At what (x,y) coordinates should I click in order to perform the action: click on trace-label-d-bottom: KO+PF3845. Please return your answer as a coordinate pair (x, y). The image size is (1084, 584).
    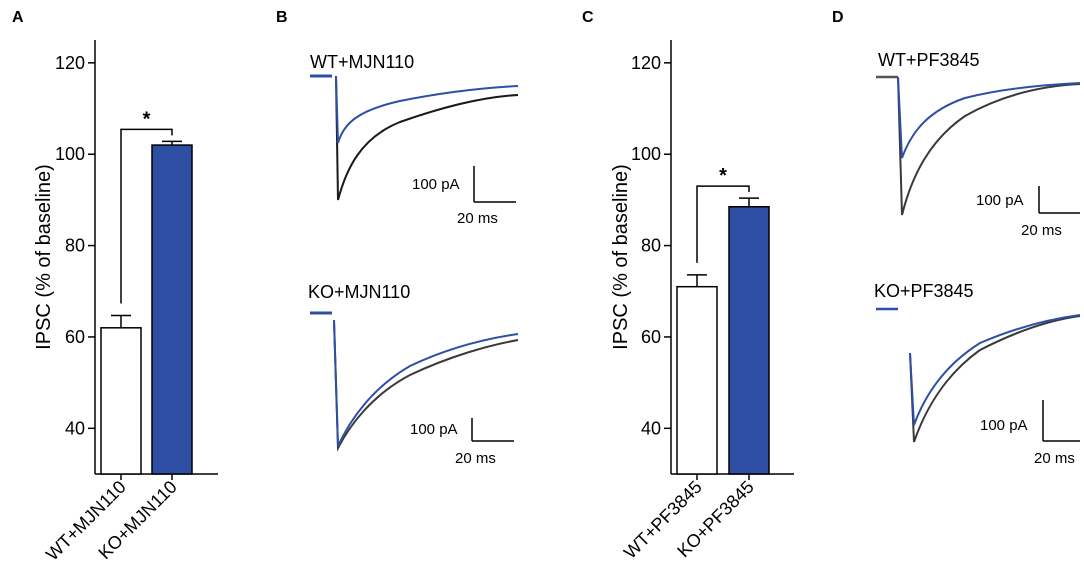
    Looking at the image, I should click on (924, 291).